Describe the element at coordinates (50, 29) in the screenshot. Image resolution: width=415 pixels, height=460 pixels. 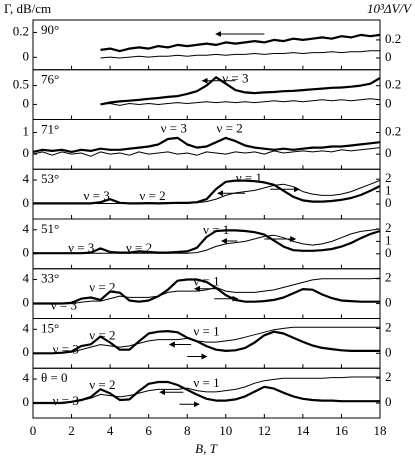
I see `panel-label: 90°` at that location.